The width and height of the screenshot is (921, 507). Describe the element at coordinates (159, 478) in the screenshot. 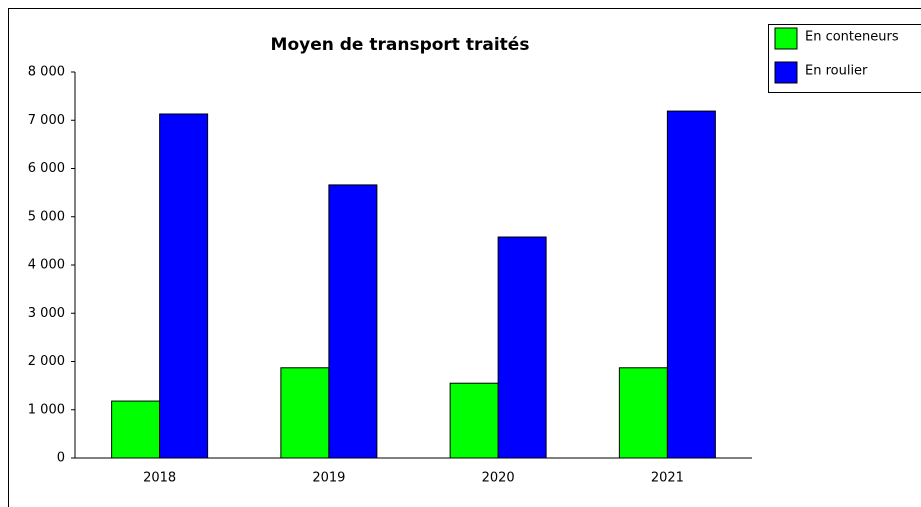

I see `x-tick-label: 2018` at that location.